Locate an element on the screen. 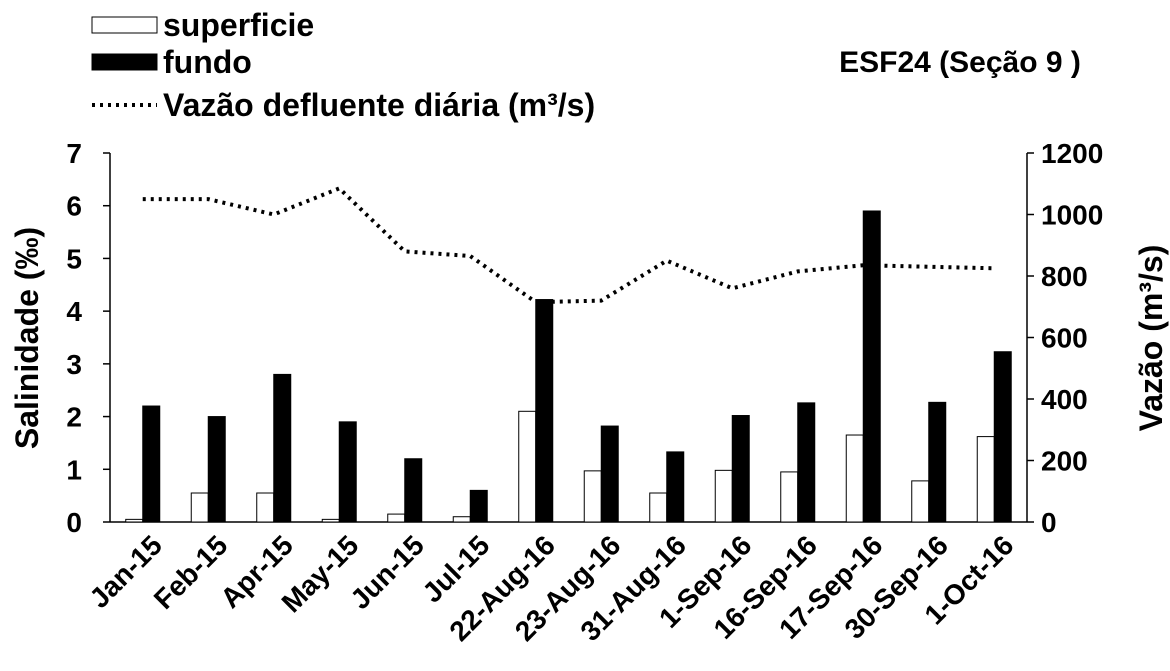  y-tick-label: 3 is located at coordinates (74, 364).